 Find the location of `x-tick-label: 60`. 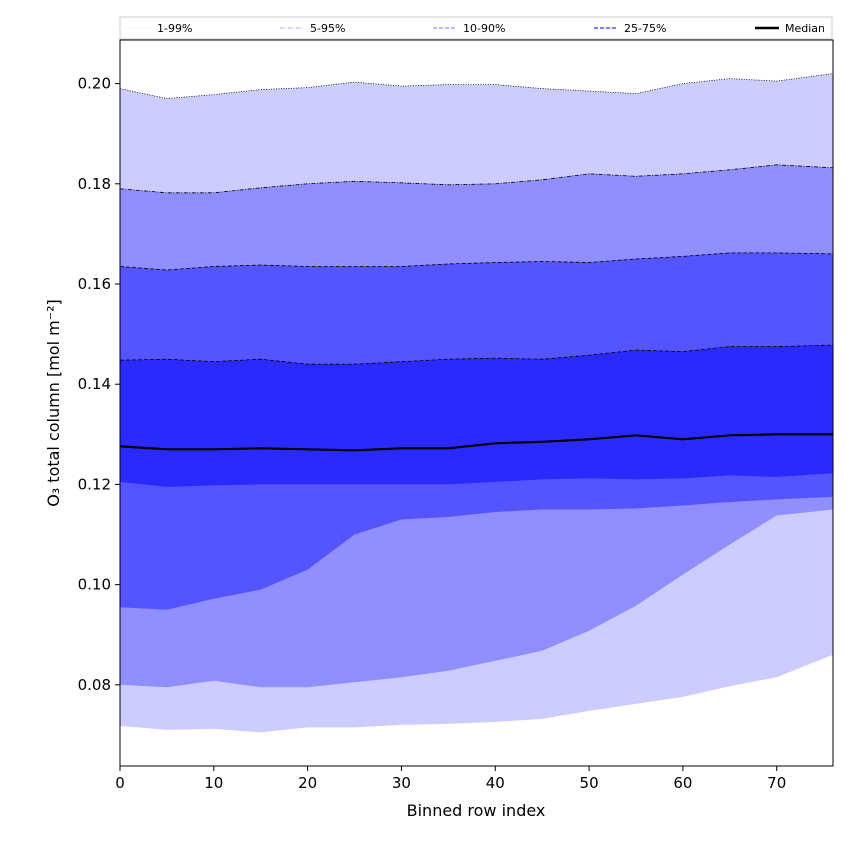

x-tick-label: 60 is located at coordinates (682, 783).